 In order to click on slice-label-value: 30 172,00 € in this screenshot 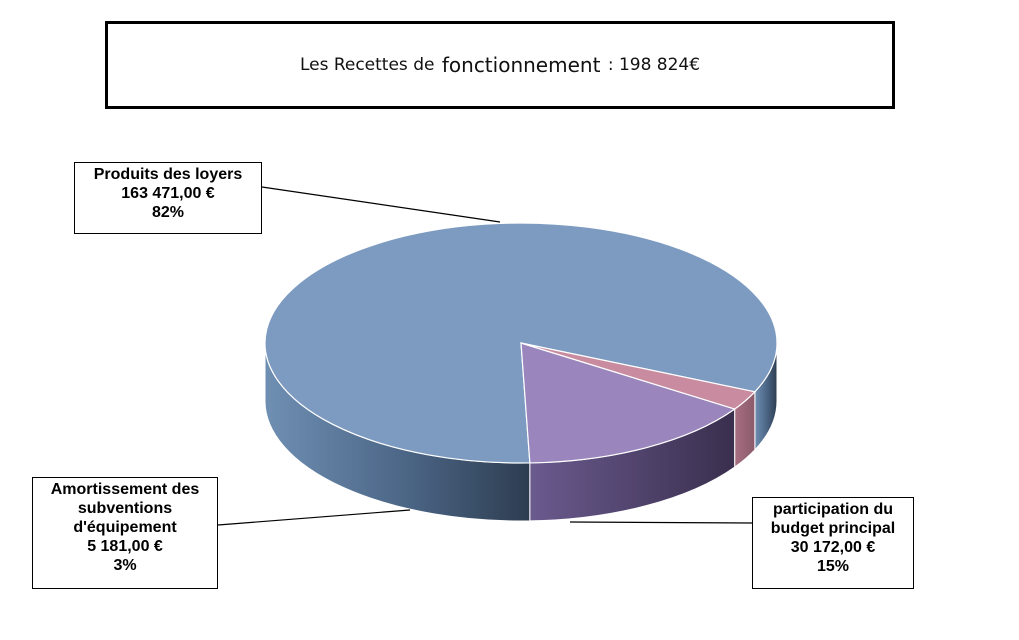, I will do `click(833, 547)`.